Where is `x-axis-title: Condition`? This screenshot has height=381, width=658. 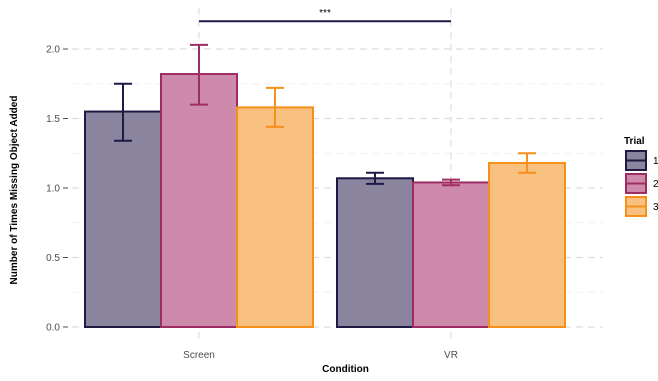
x-axis-title: Condition is located at coordinates (345, 369).